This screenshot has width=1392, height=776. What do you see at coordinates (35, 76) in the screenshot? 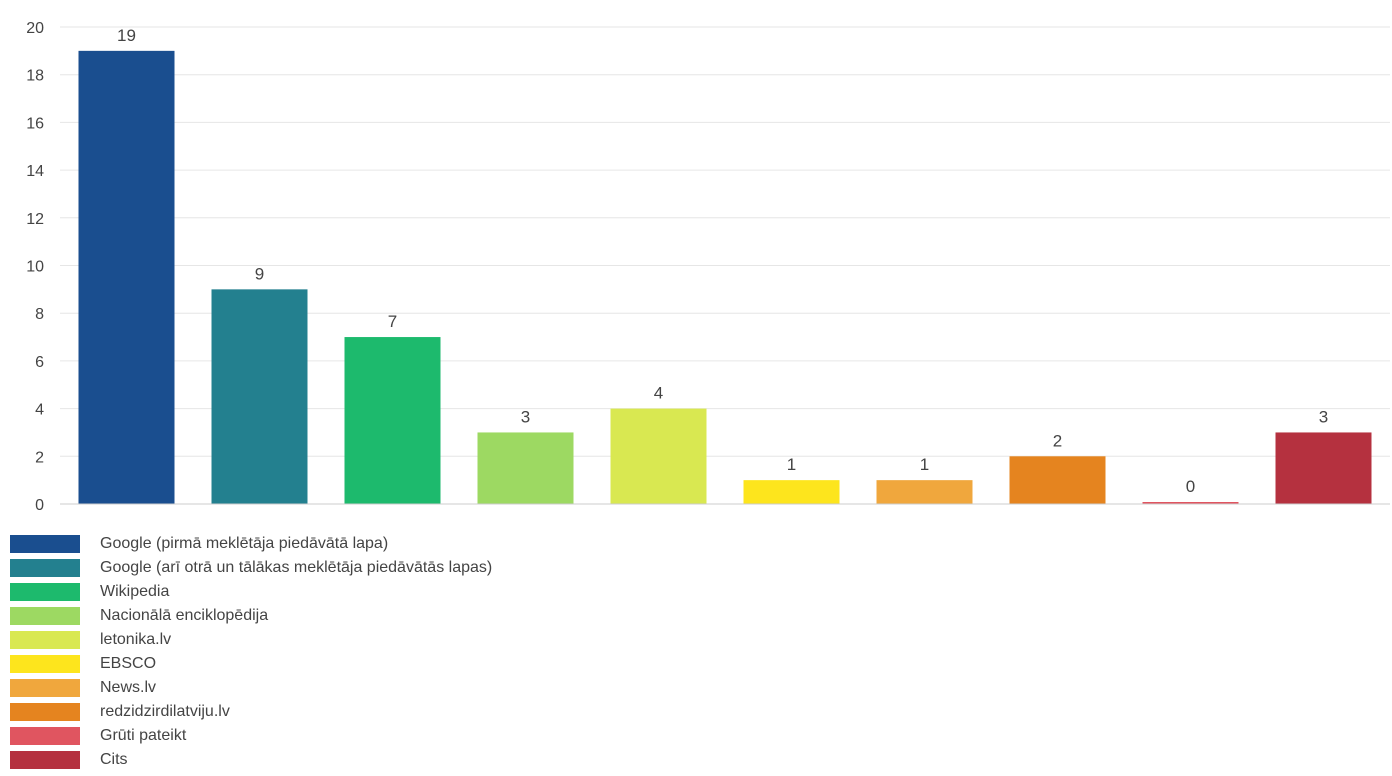
I see `y-tick-label: 18` at bounding box center [35, 76].